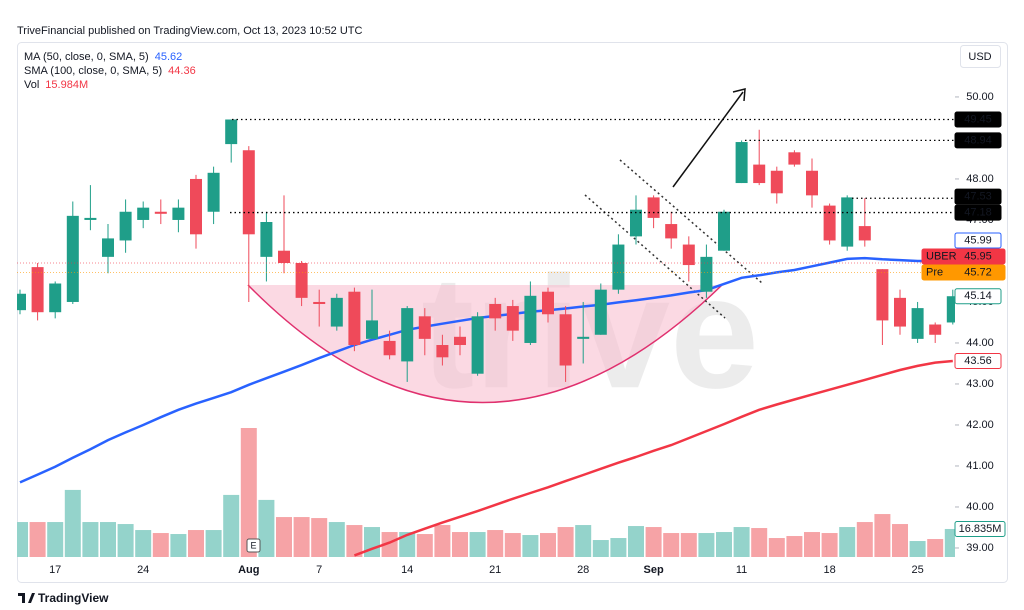 The width and height of the screenshot is (1024, 610). I want to click on legend-item: Vol 15.984M, so click(56, 85).